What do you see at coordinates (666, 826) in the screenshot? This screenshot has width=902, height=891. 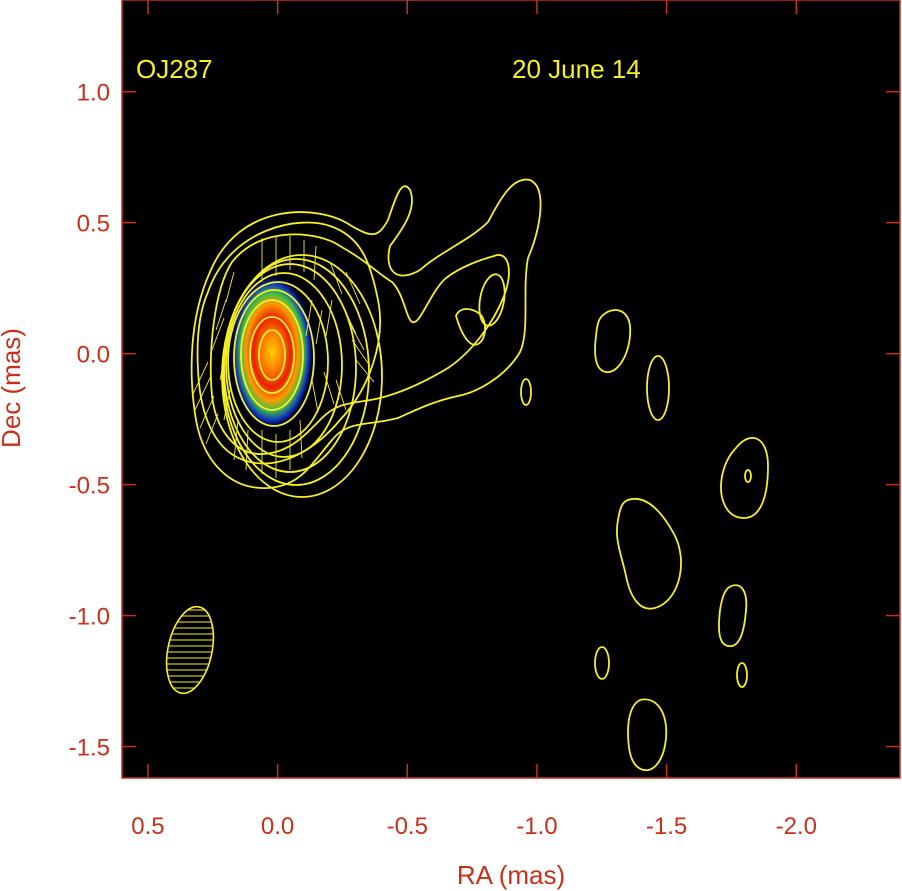 I see `x-tick-label: -1.5` at bounding box center [666, 826].